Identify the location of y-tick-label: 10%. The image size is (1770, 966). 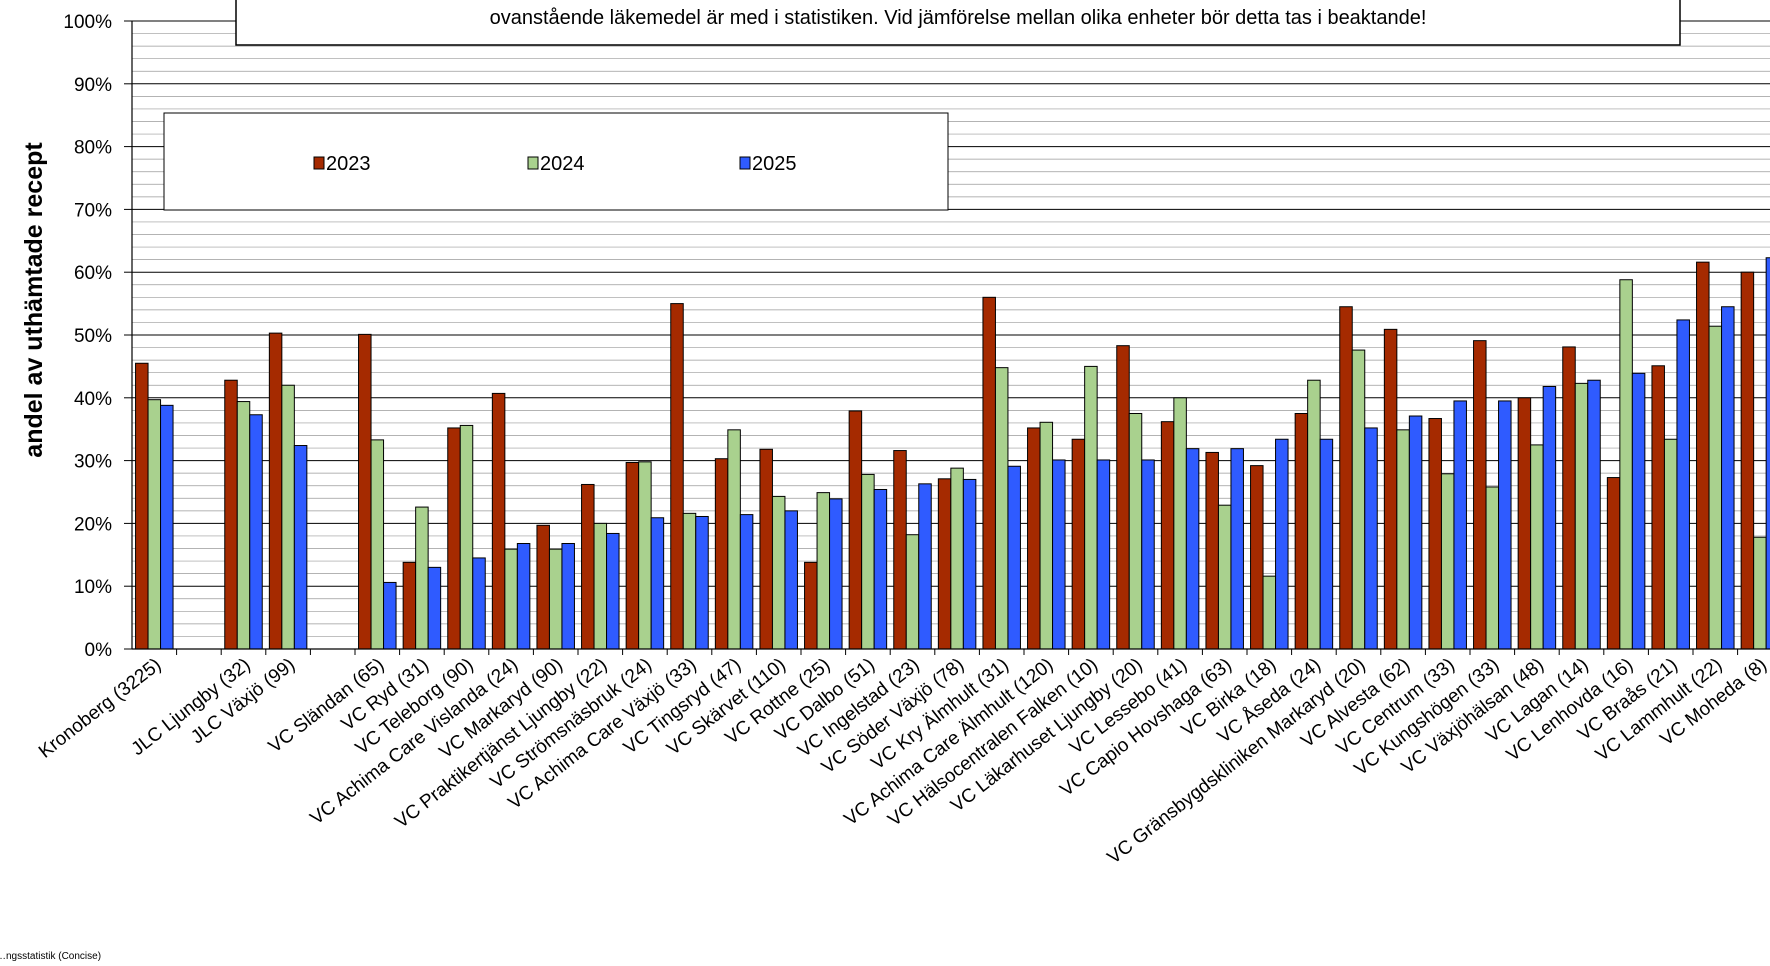
(93, 587).